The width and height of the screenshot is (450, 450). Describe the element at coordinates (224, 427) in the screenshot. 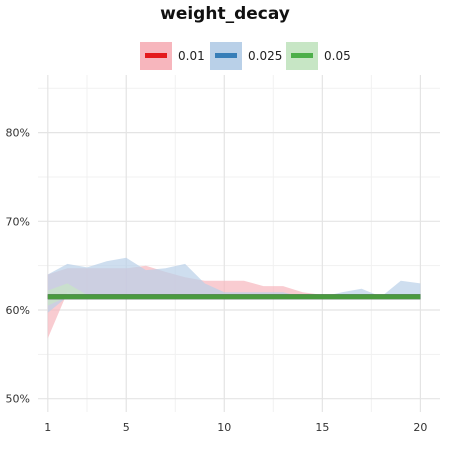

I see `x-tick-label: 10` at that location.